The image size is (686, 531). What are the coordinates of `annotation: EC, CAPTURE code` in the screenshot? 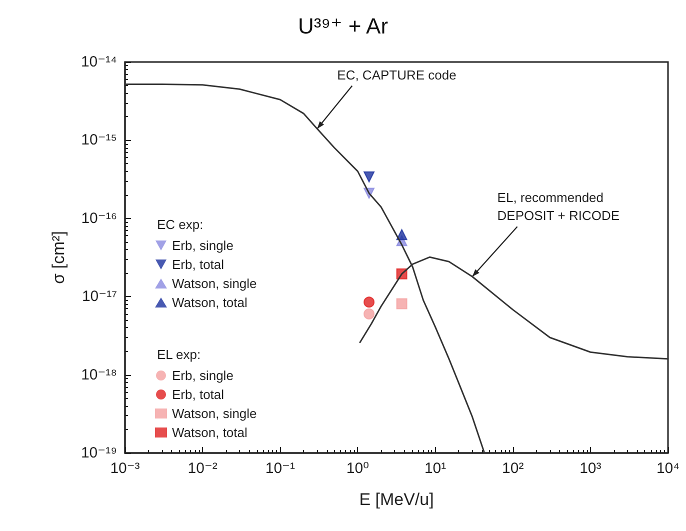 It's located at (396, 74).